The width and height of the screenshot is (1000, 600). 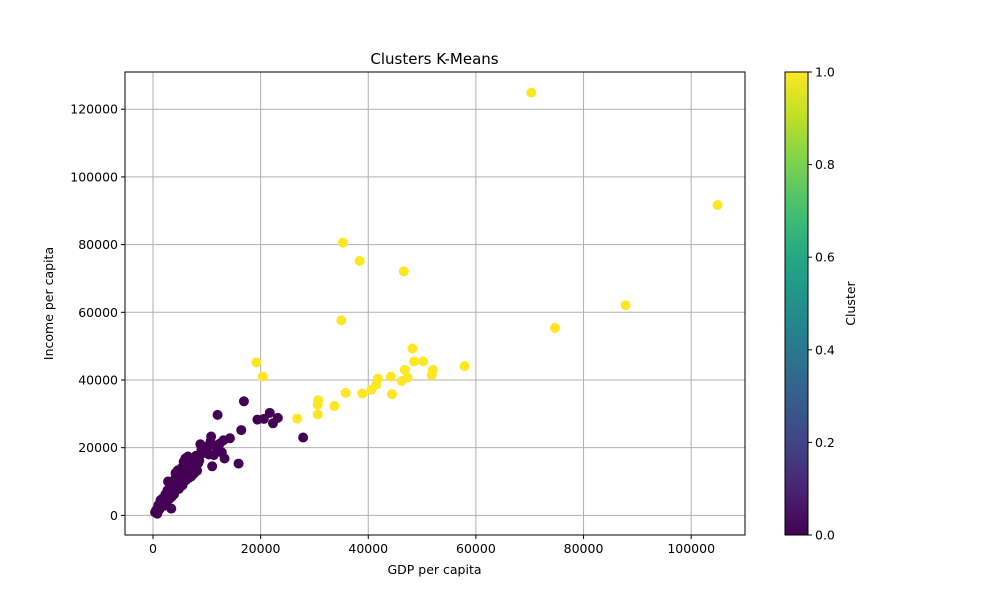 I want to click on colorbar-label: Cluster, so click(x=850, y=302).